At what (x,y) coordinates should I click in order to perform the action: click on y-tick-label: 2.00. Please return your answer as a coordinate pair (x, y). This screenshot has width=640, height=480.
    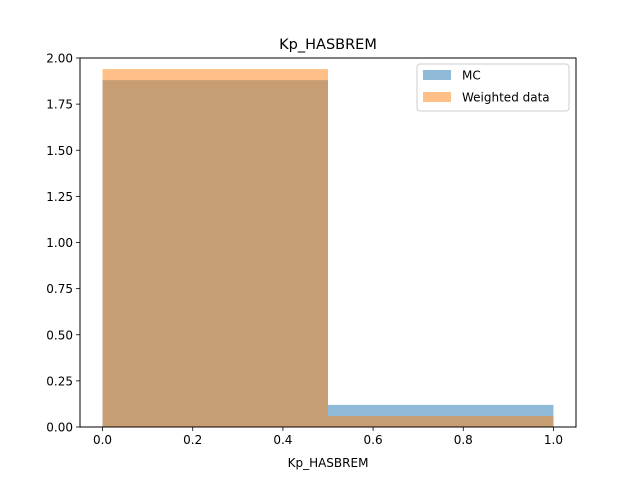
    Looking at the image, I should click on (59, 59).